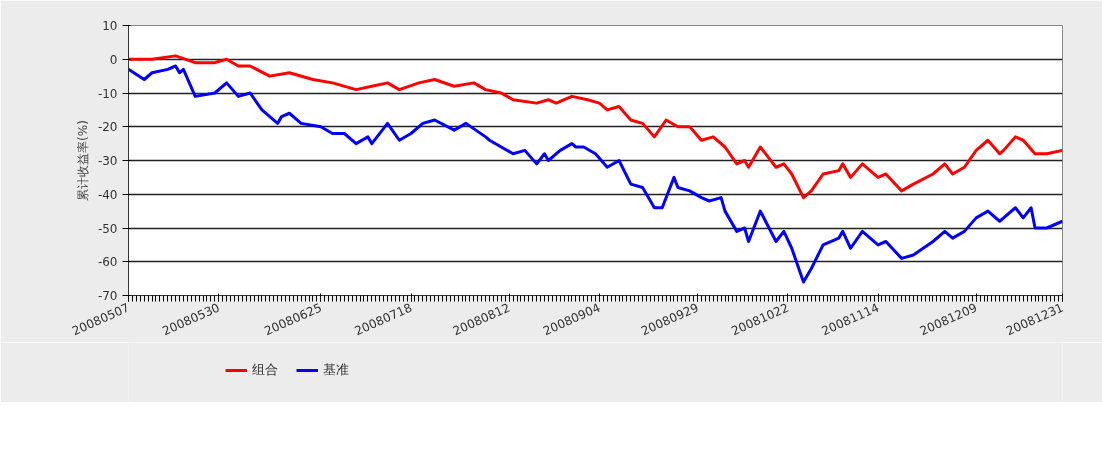  What do you see at coordinates (265, 370) in the screenshot?
I see `legend-label: 组合` at bounding box center [265, 370].